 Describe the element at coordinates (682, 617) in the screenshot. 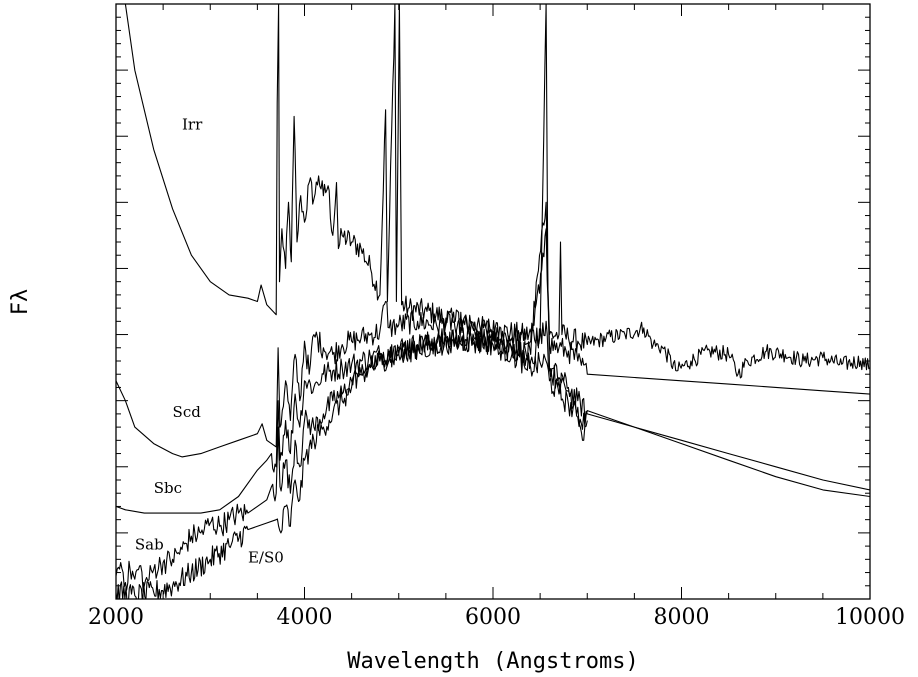

I see `x-tick-label: 8000` at that location.